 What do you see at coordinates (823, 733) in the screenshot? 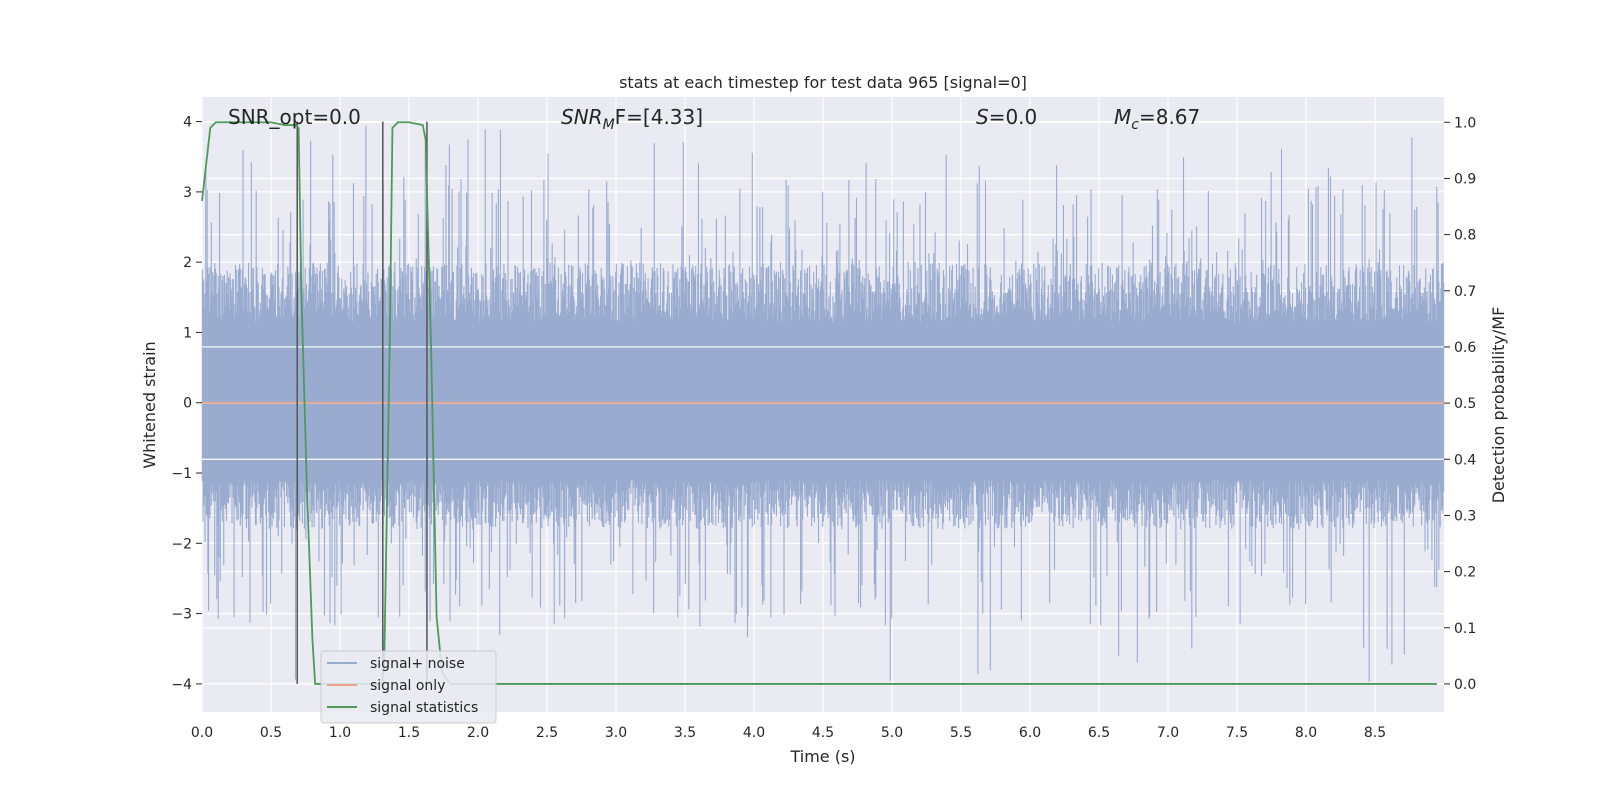
I see `x-tick-label-9: 4.5` at bounding box center [823, 733].